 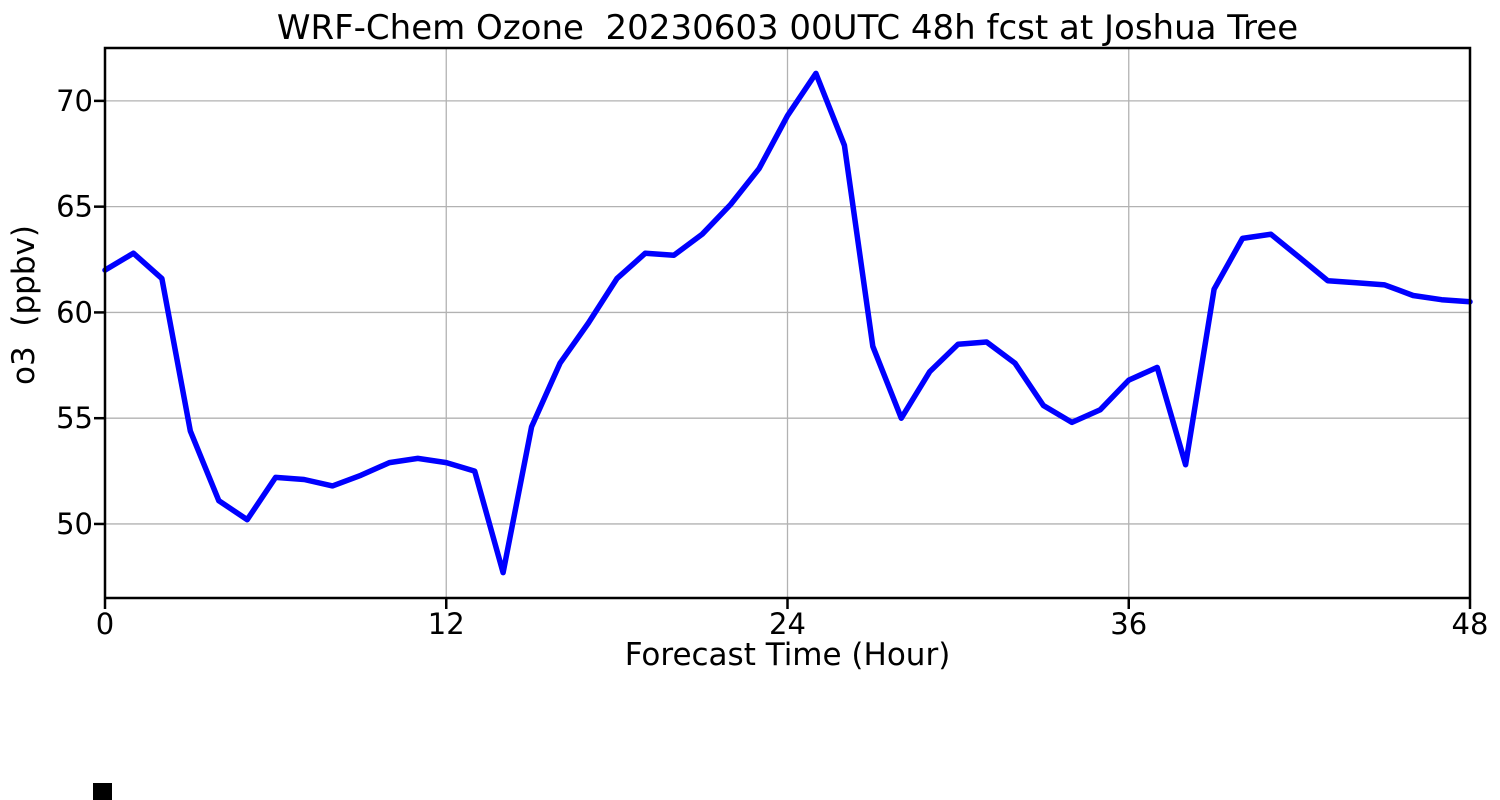 I want to click on x-tick-label: 48, so click(x=1470, y=624).